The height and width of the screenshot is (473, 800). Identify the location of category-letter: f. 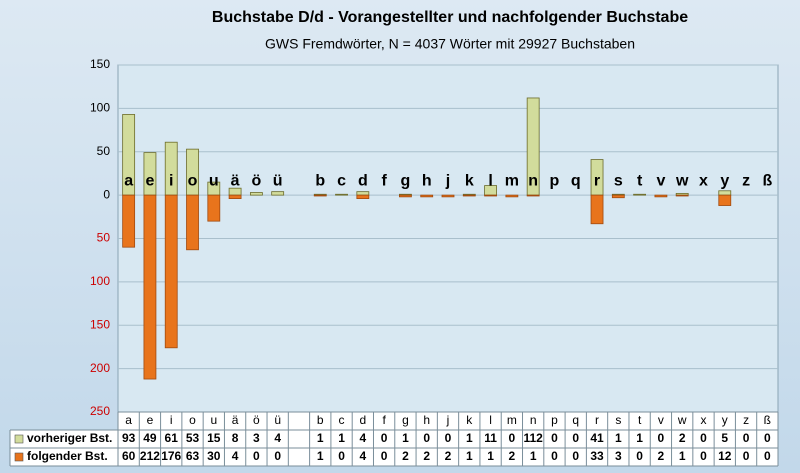
(384, 180).